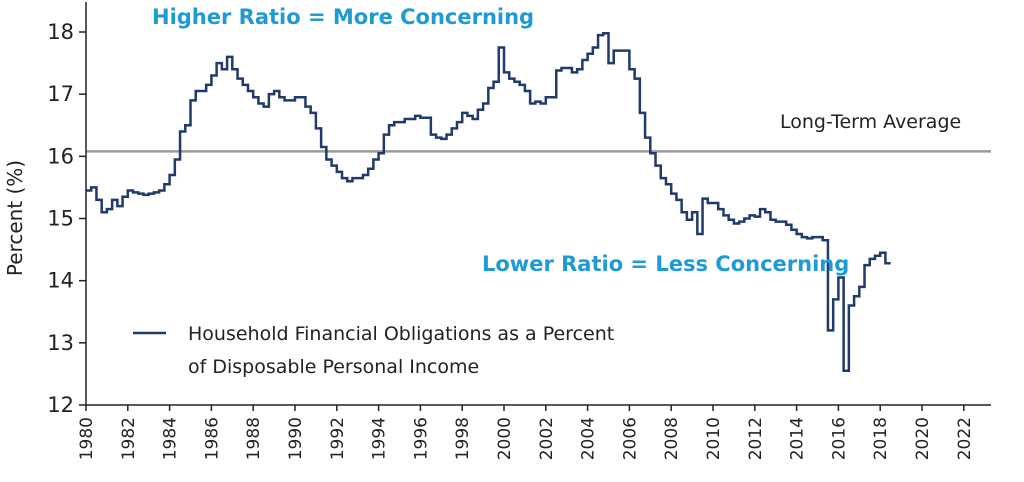  I want to click on y-tick-label: 13, so click(60, 343).